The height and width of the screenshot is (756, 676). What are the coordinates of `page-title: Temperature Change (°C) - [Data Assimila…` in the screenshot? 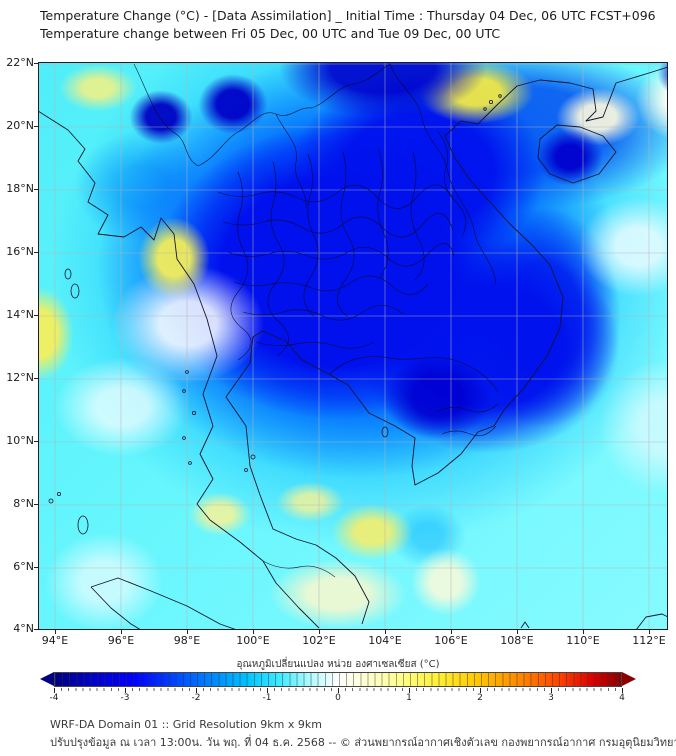 It's located at (348, 15).